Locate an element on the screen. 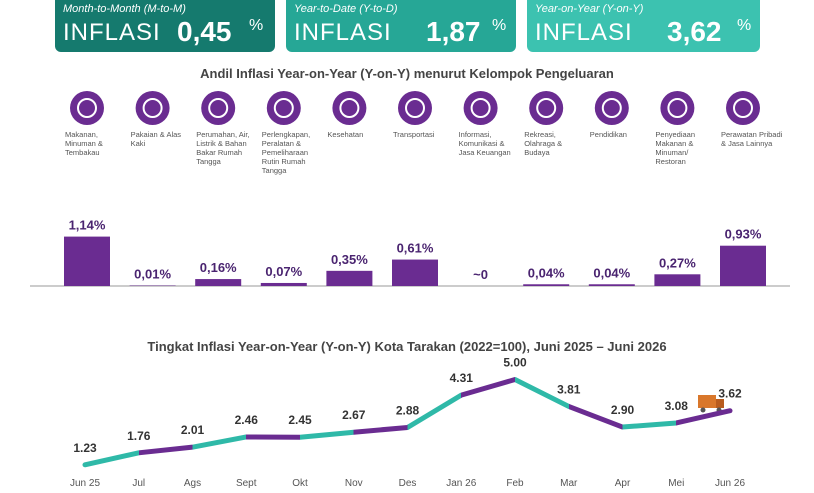  value-label: 1.23 is located at coordinates (85, 448).